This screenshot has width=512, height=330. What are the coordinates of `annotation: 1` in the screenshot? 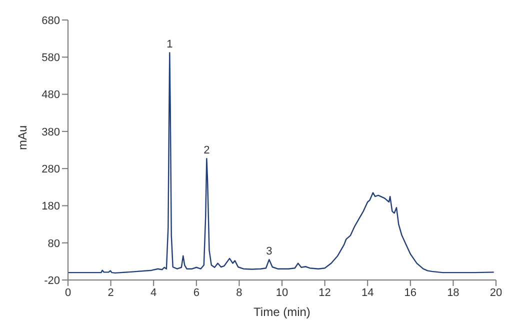 It's located at (169, 44).